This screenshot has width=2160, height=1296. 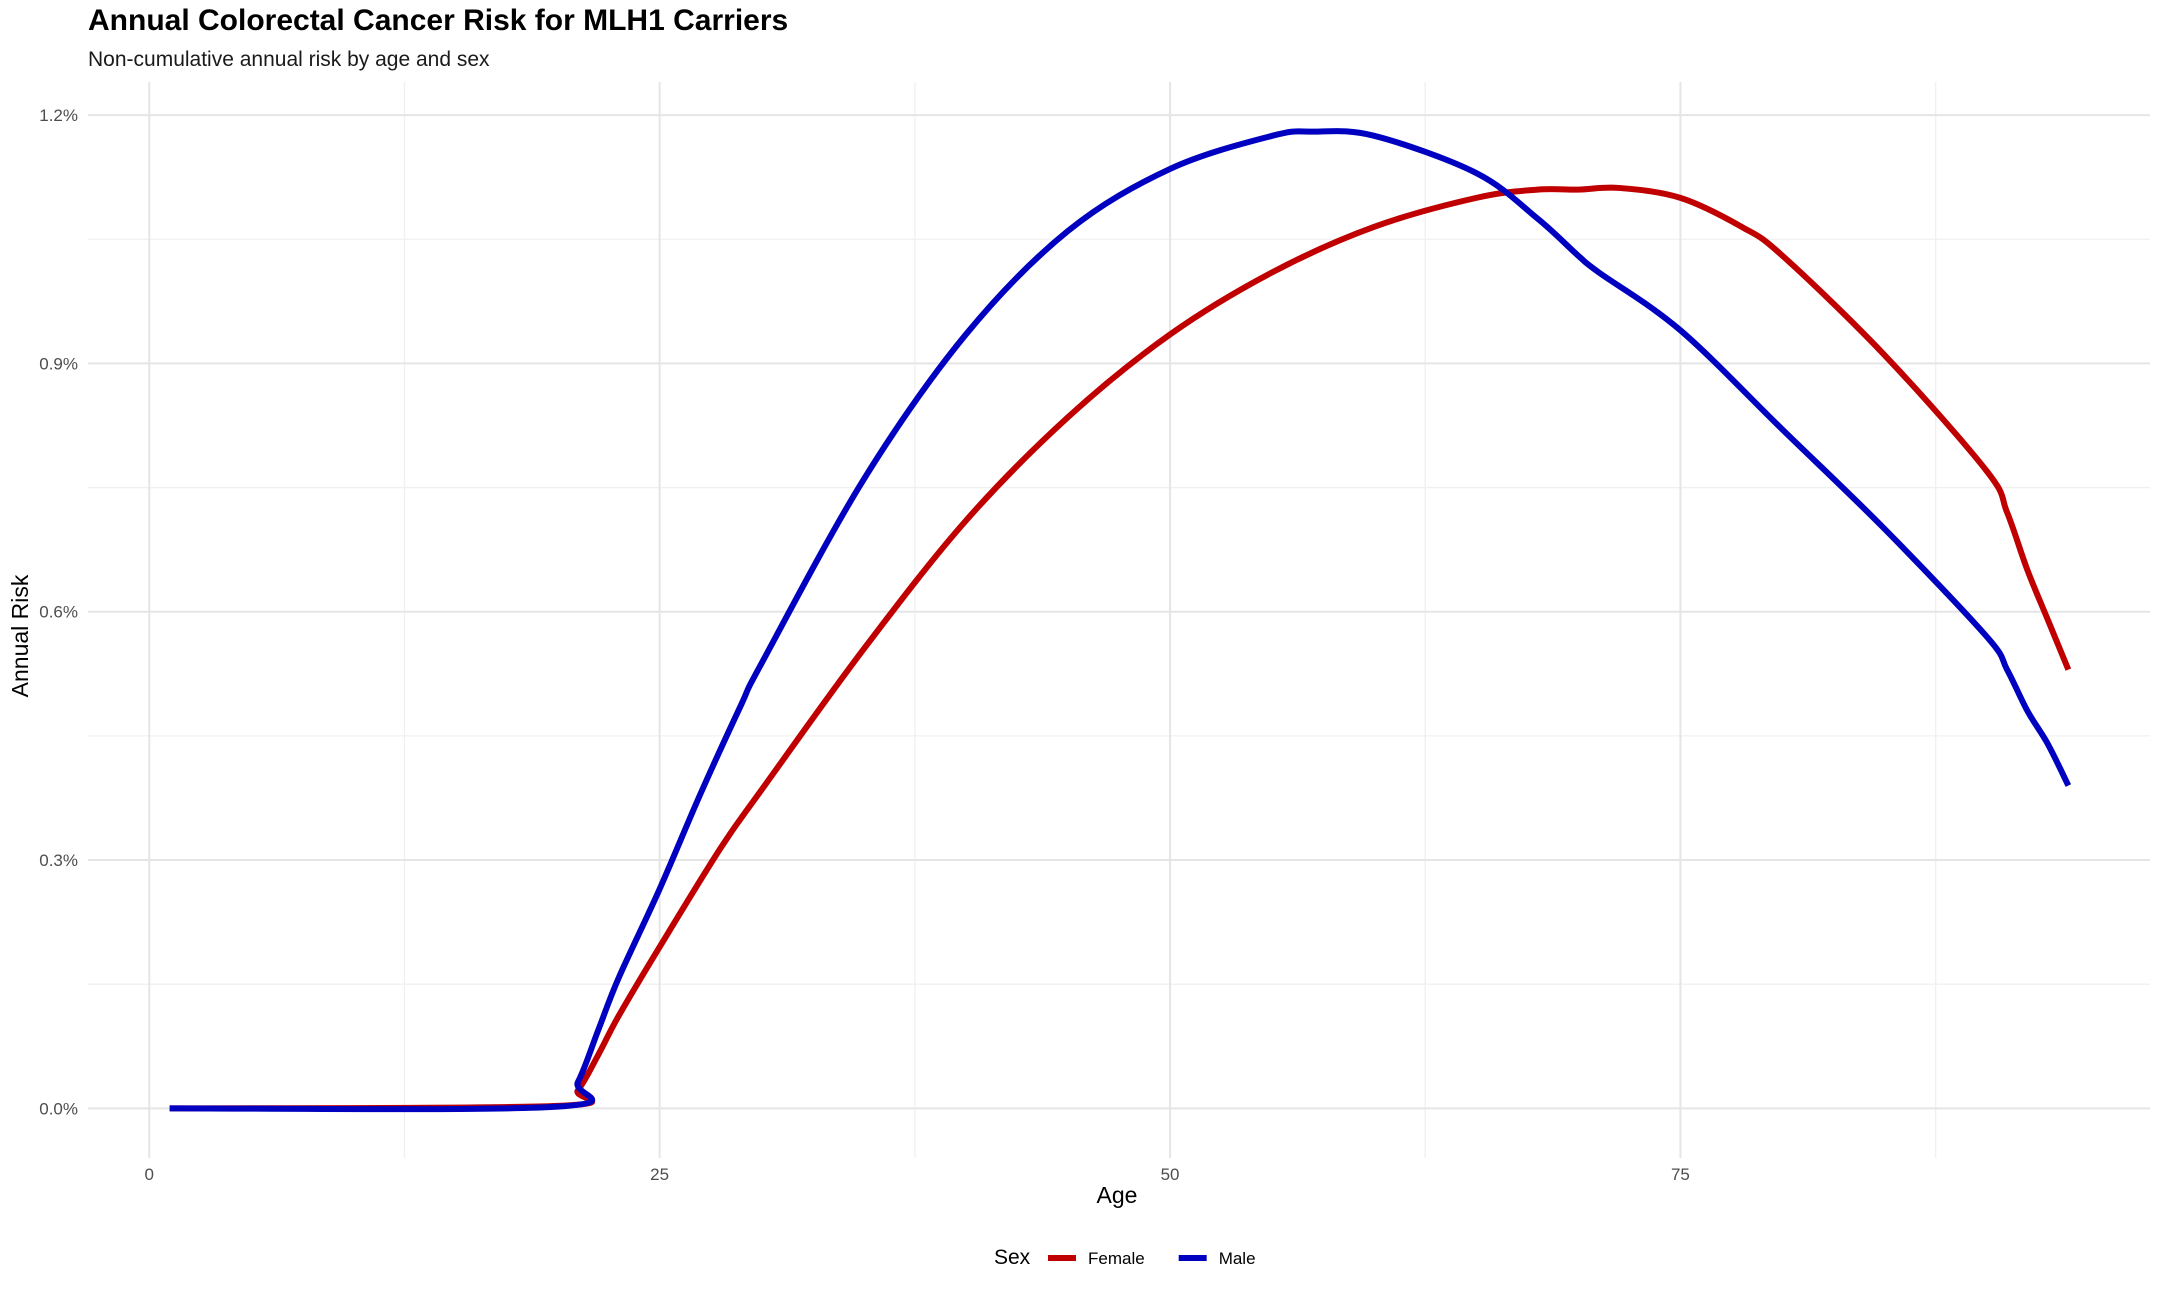 I want to click on x-tick-label: 75, so click(x=1680, y=1174).